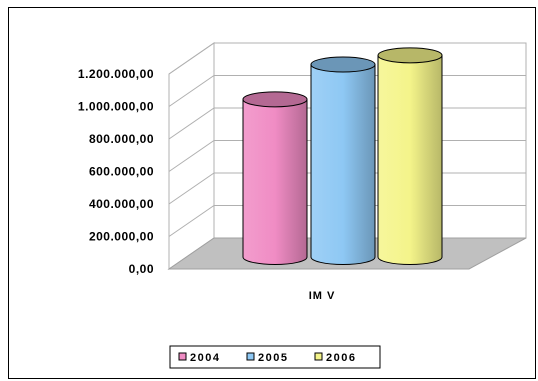 The image size is (538, 381). What do you see at coordinates (250, 356) in the screenshot?
I see `legend-swatch-2005` at bounding box center [250, 356].